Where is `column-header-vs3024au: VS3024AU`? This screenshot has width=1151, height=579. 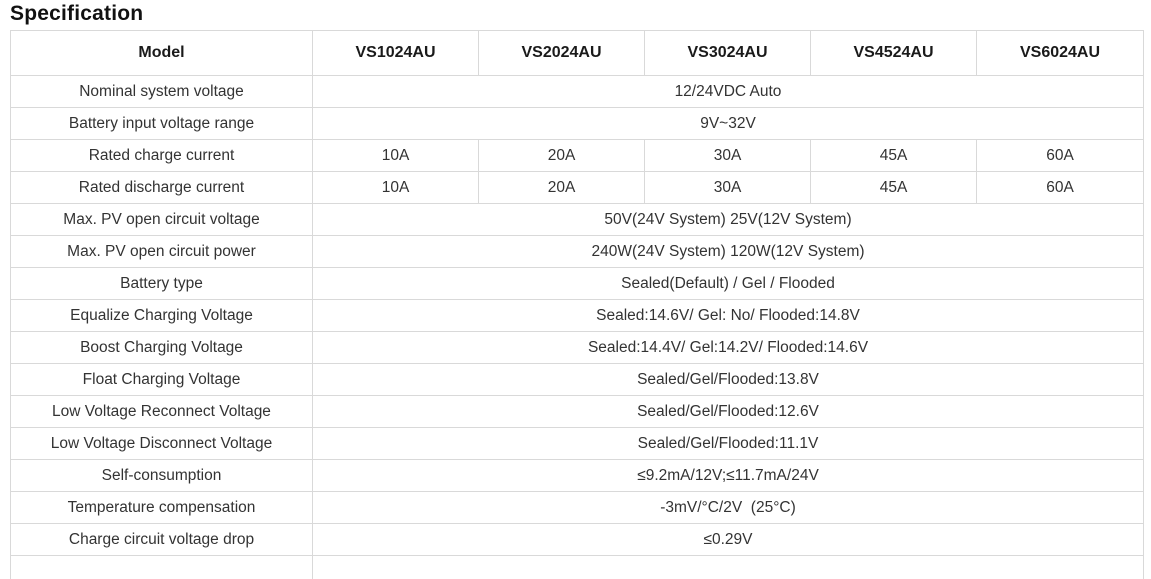 column-header-vs3024au: VS3024AU is located at coordinates (727, 53).